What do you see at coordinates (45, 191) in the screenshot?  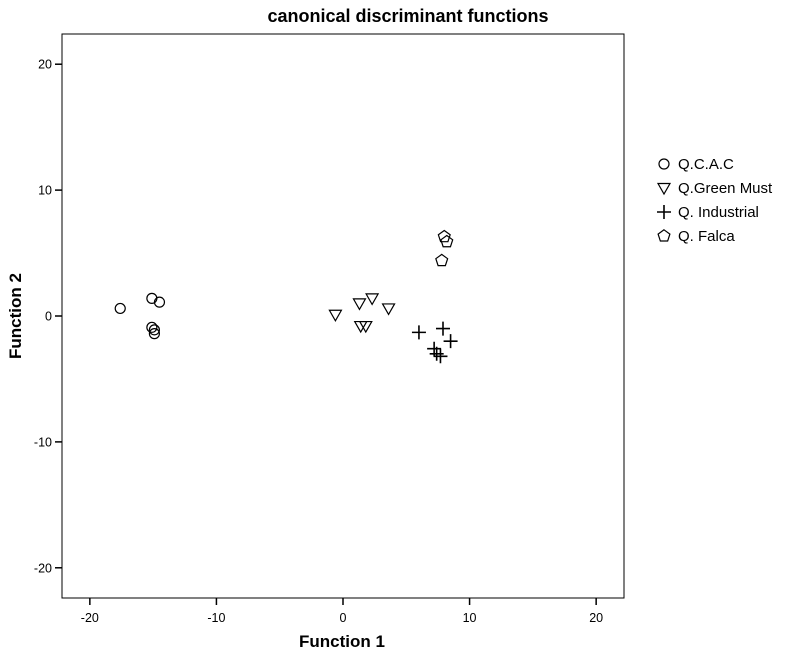 I see `y-tick-label: 10` at bounding box center [45, 191].